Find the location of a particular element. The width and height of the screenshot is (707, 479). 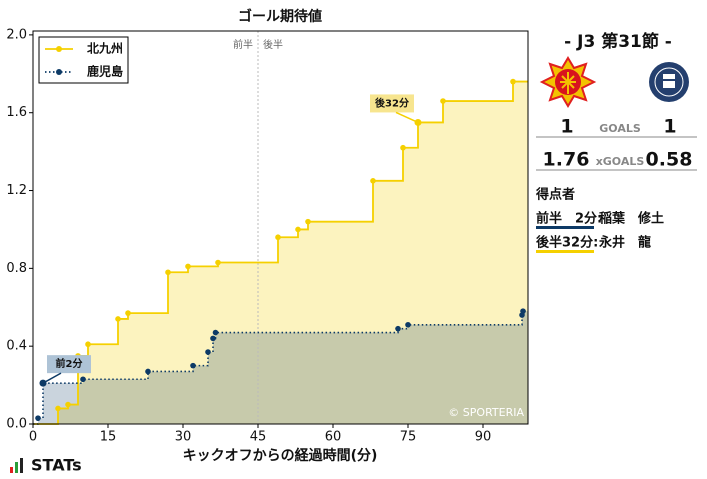

y-tick-label: 2.0 is located at coordinates (16, 34).